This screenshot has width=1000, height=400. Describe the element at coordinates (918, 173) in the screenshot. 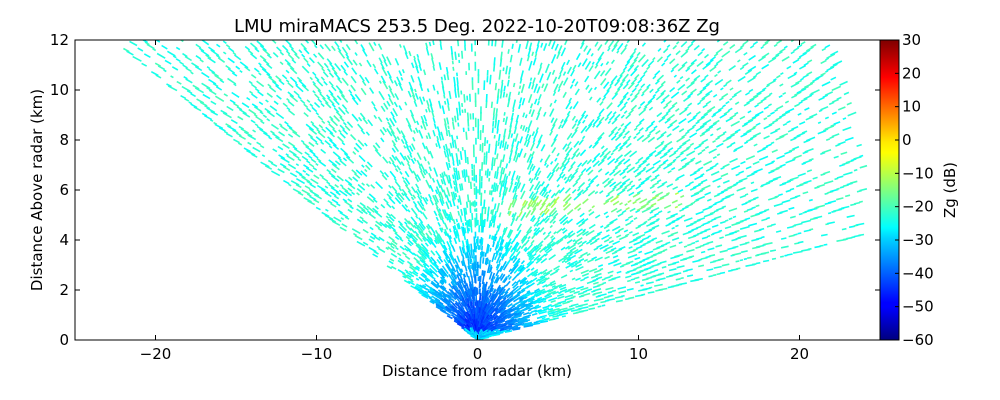

I see `colorbar-tick-label: −10` at that location.